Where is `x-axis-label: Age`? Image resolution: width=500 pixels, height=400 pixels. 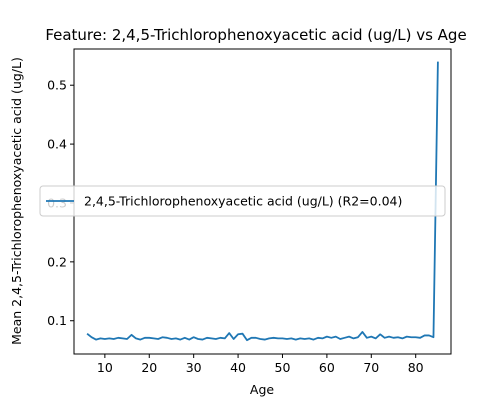 x-axis-label: Age is located at coordinates (262, 389).